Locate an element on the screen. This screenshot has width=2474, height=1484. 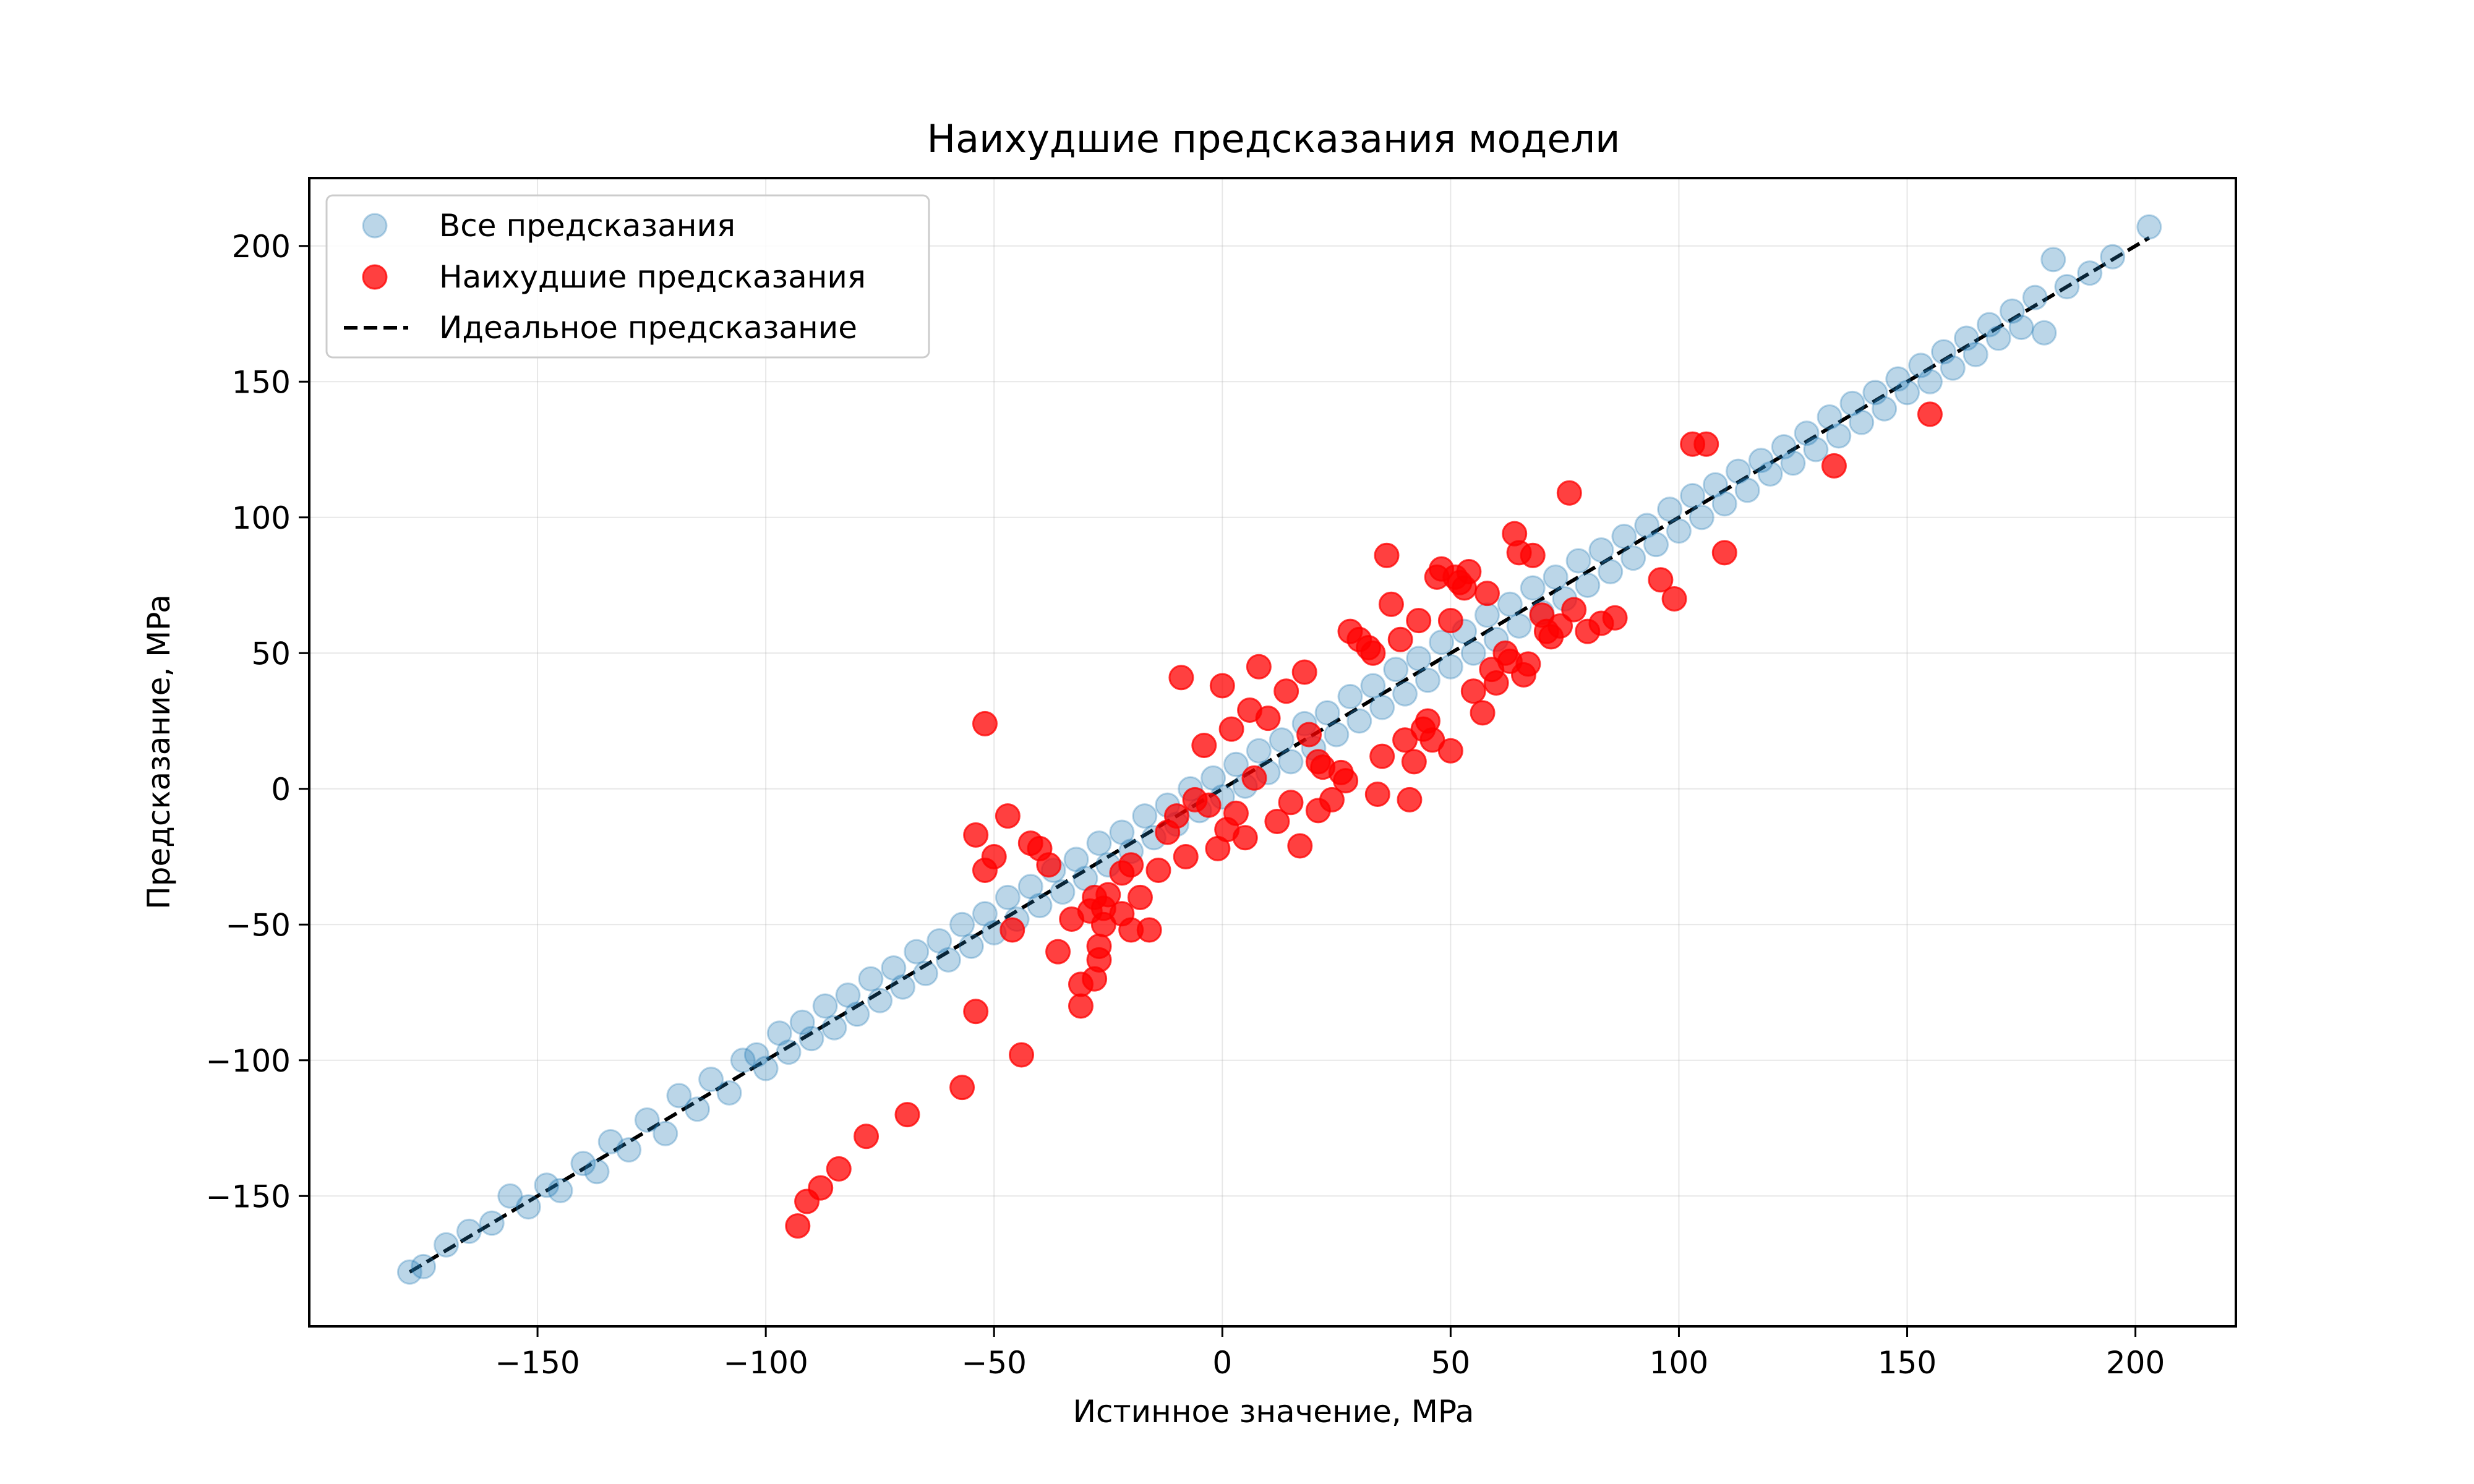
y-tick-label: −100 is located at coordinates (248, 1061).